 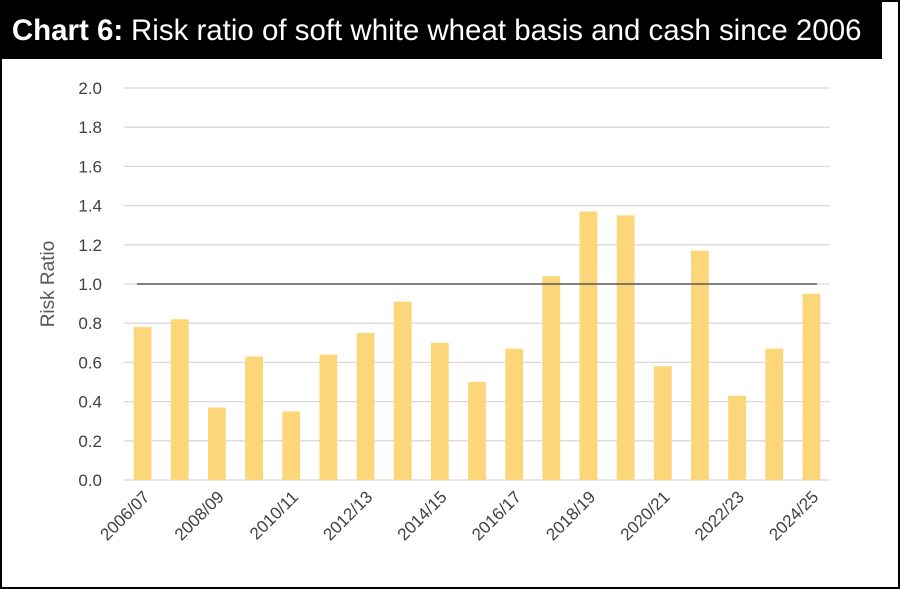 What do you see at coordinates (90, 480) in the screenshot?
I see `y-tick-label: 0.0` at bounding box center [90, 480].